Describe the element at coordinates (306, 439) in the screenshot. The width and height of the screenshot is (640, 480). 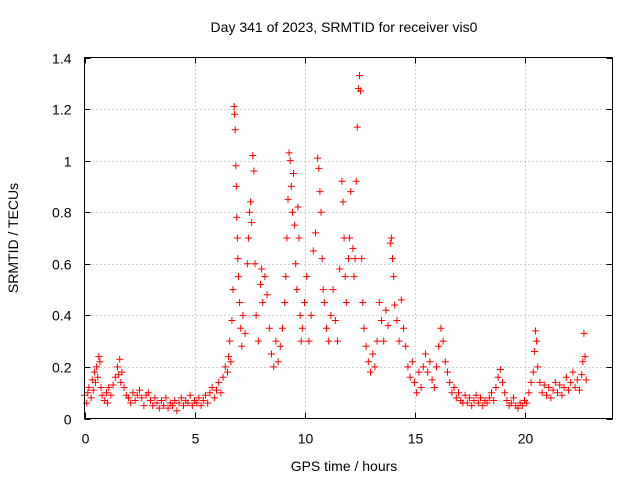
I see `x-tick-label: 10` at that location.